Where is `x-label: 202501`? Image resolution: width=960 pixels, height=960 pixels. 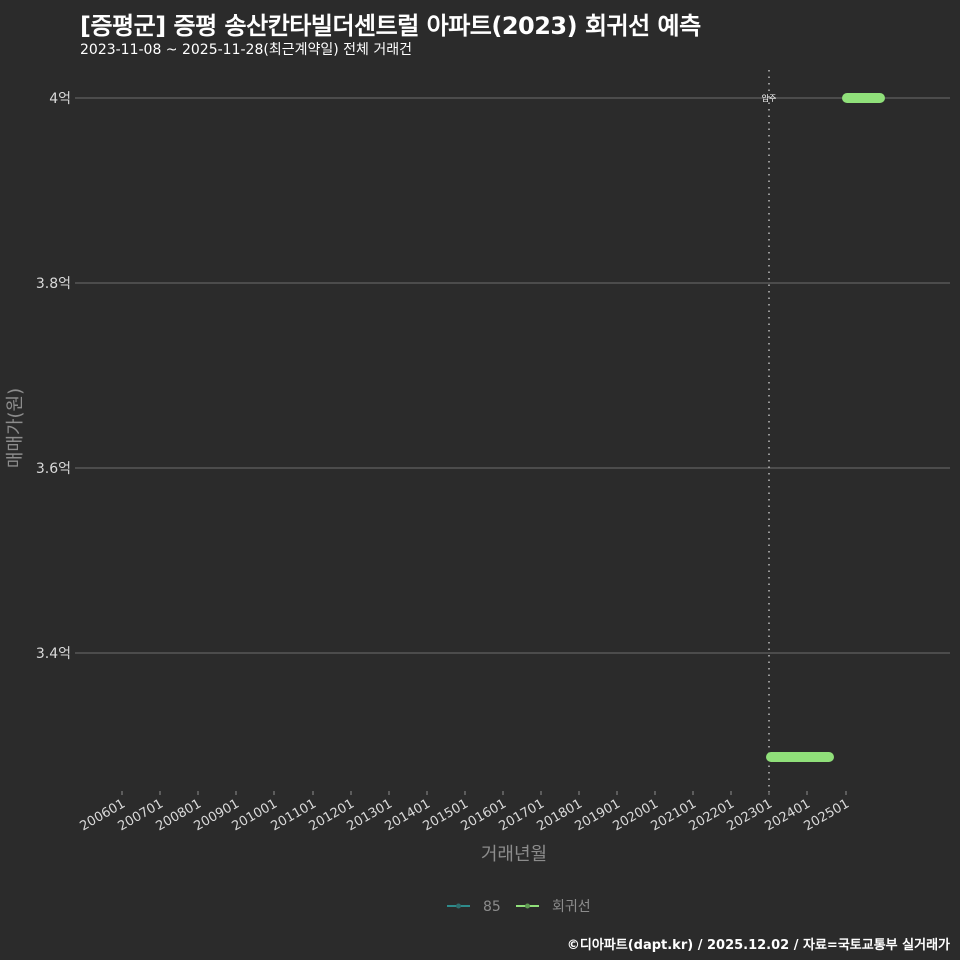
x-label: 202501 is located at coordinates (827, 815).